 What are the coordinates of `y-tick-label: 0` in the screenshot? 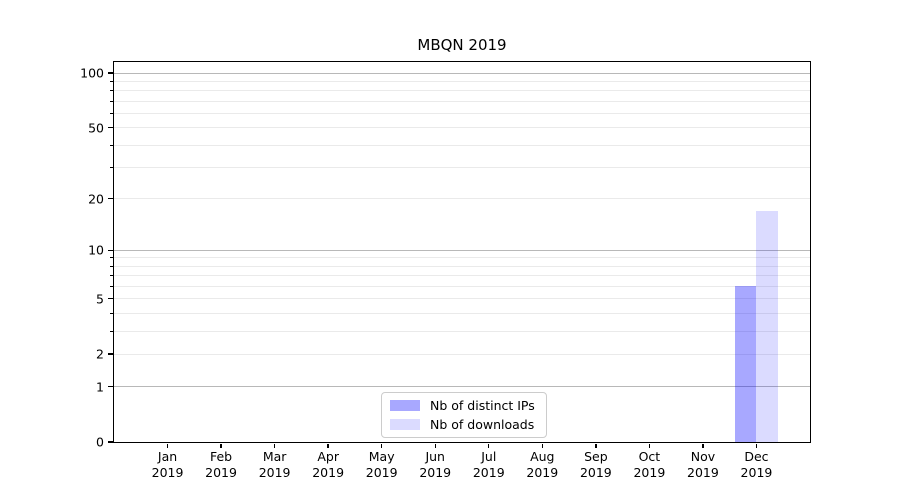 It's located at (100, 442).